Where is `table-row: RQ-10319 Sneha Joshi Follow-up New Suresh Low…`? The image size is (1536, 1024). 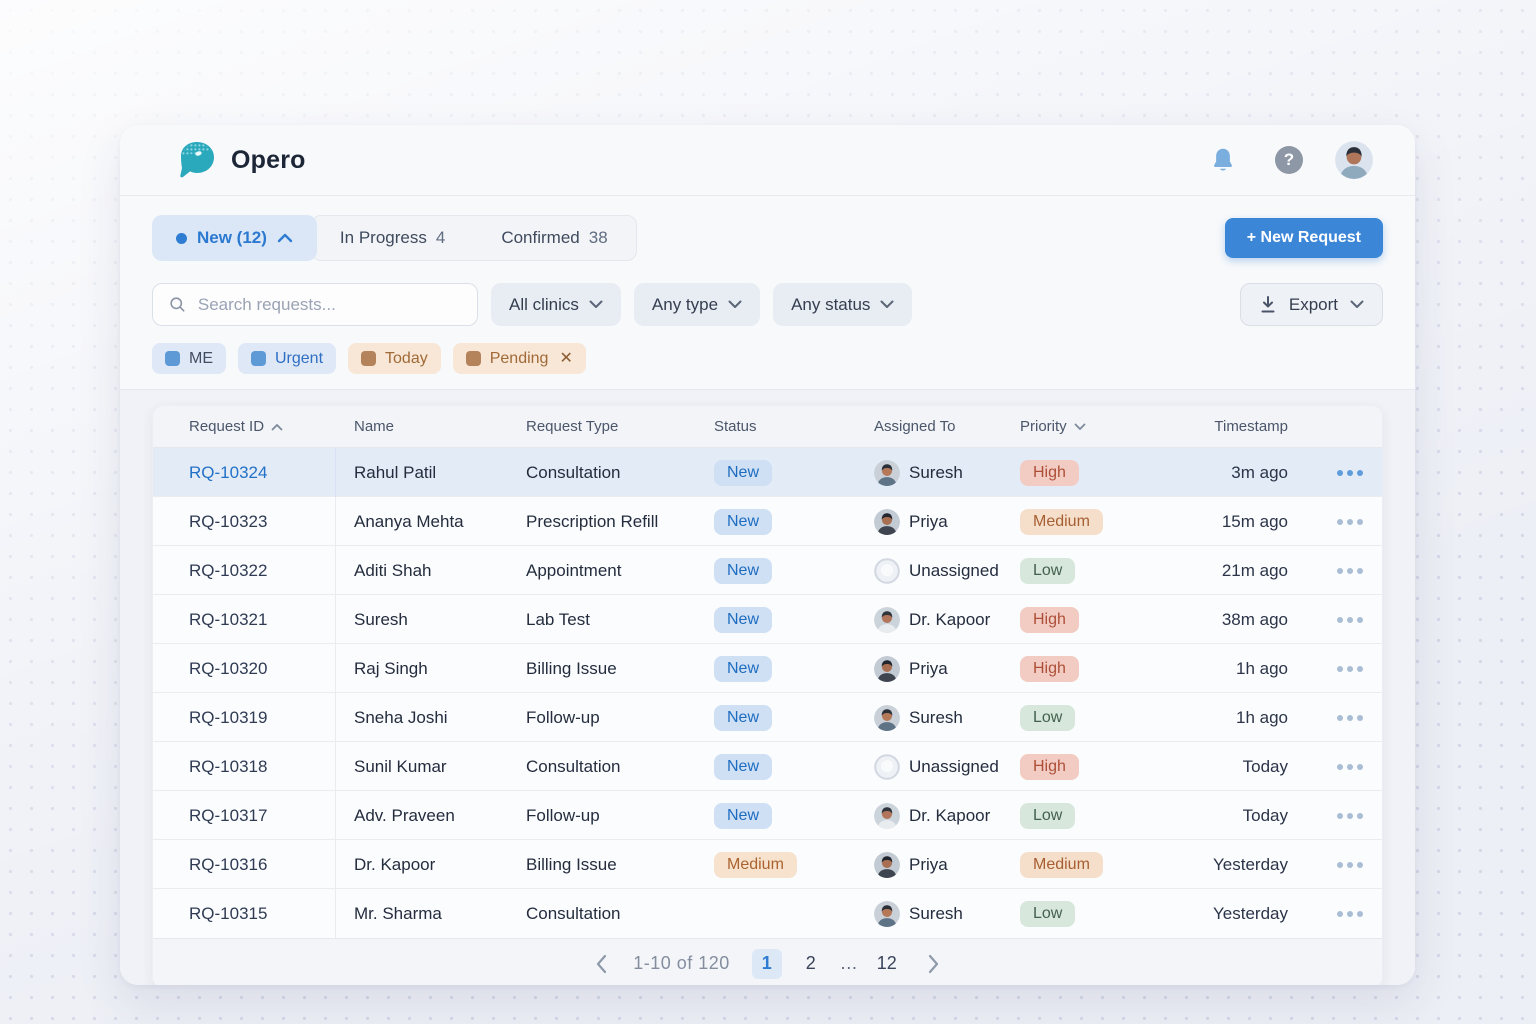 table-row: RQ-10319 Sneha Joshi Follow-up New Suresh Low… is located at coordinates (767, 717).